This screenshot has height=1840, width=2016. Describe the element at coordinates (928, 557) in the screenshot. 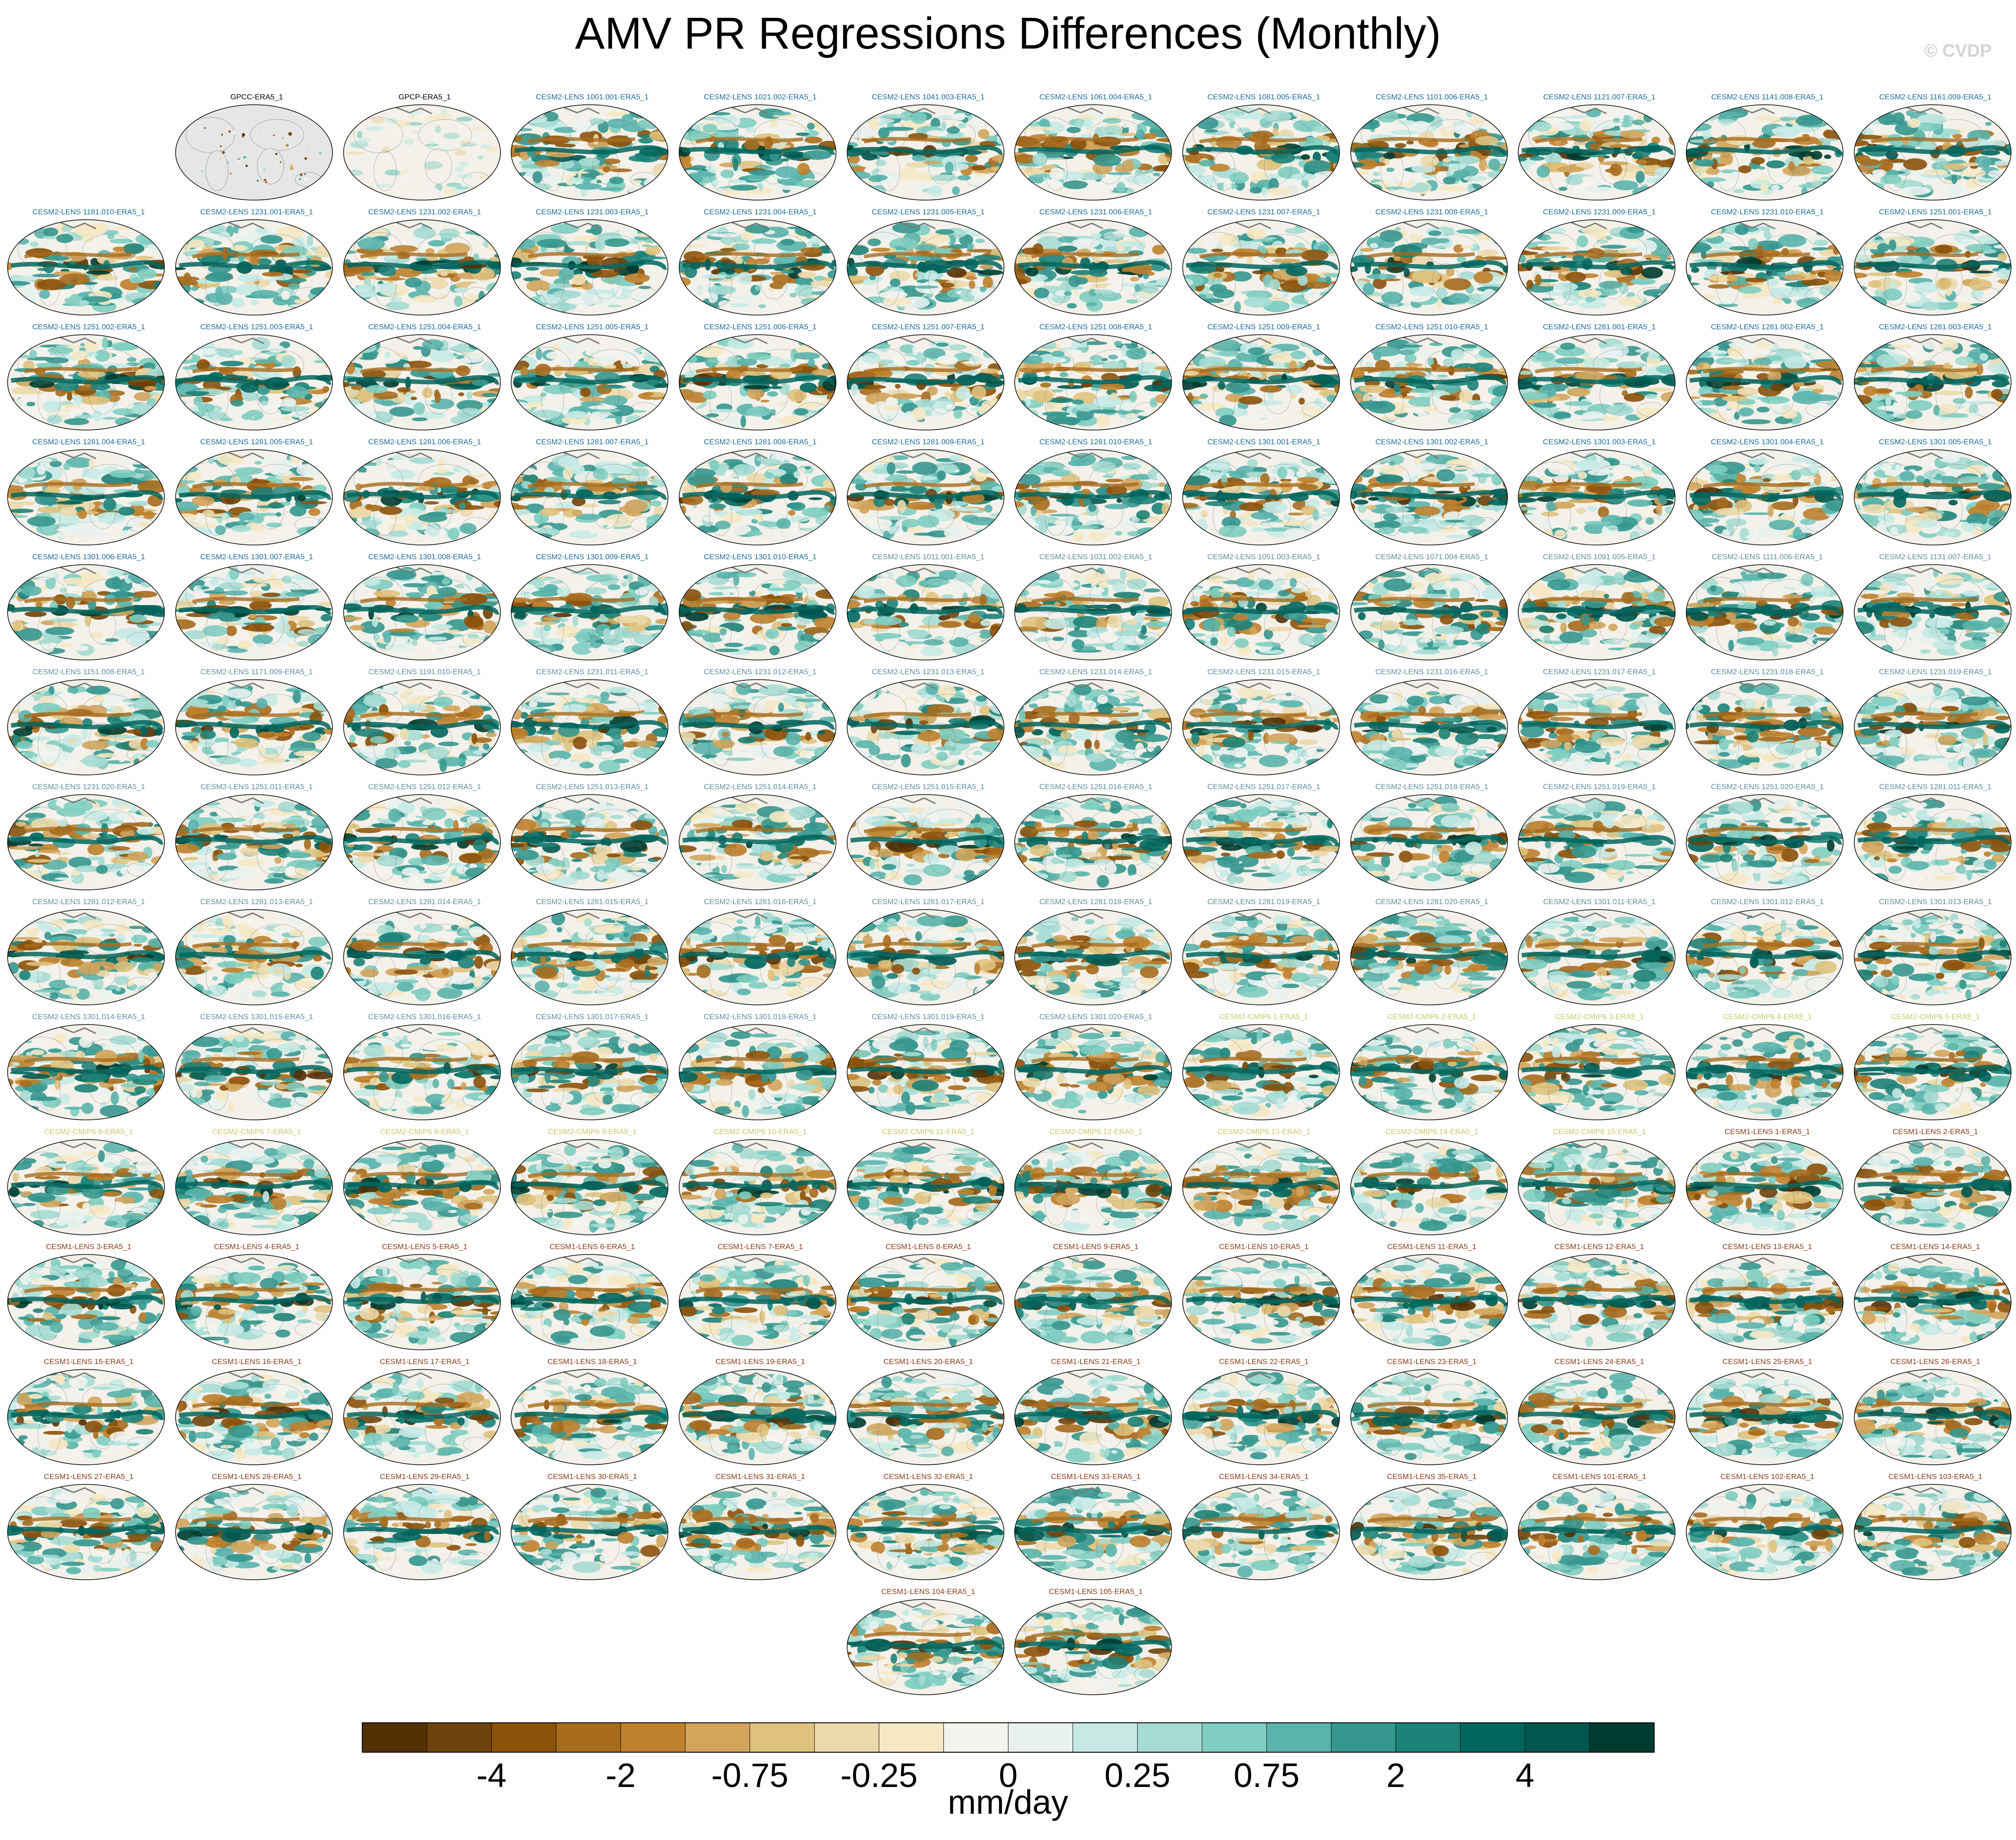

I see `panel-title: CESM2-LENS 1011.001-ERA5_1` at that location.